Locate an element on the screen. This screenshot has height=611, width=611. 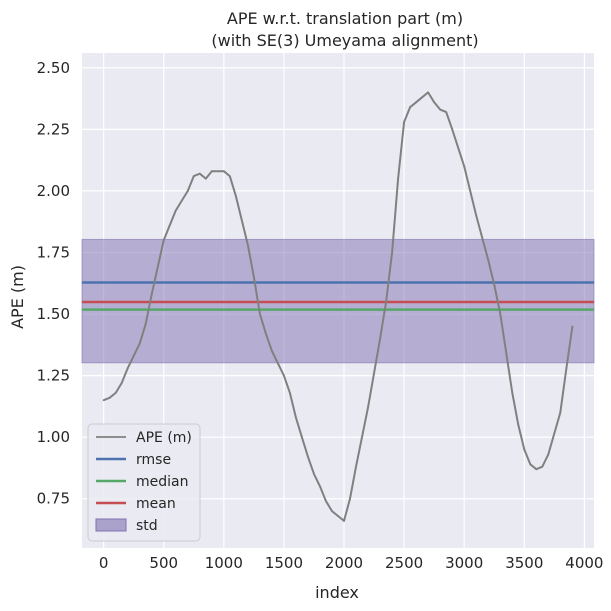
x-axis-label: index is located at coordinates (337, 592).